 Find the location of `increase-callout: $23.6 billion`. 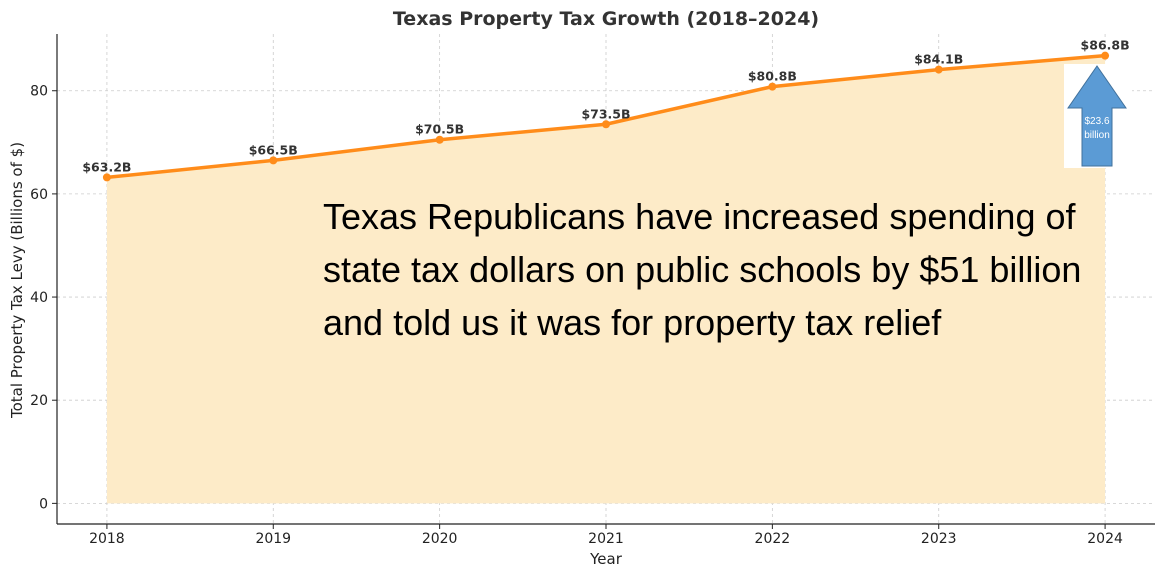

increase-callout: $23.6 billion is located at coordinates (1098, 116).